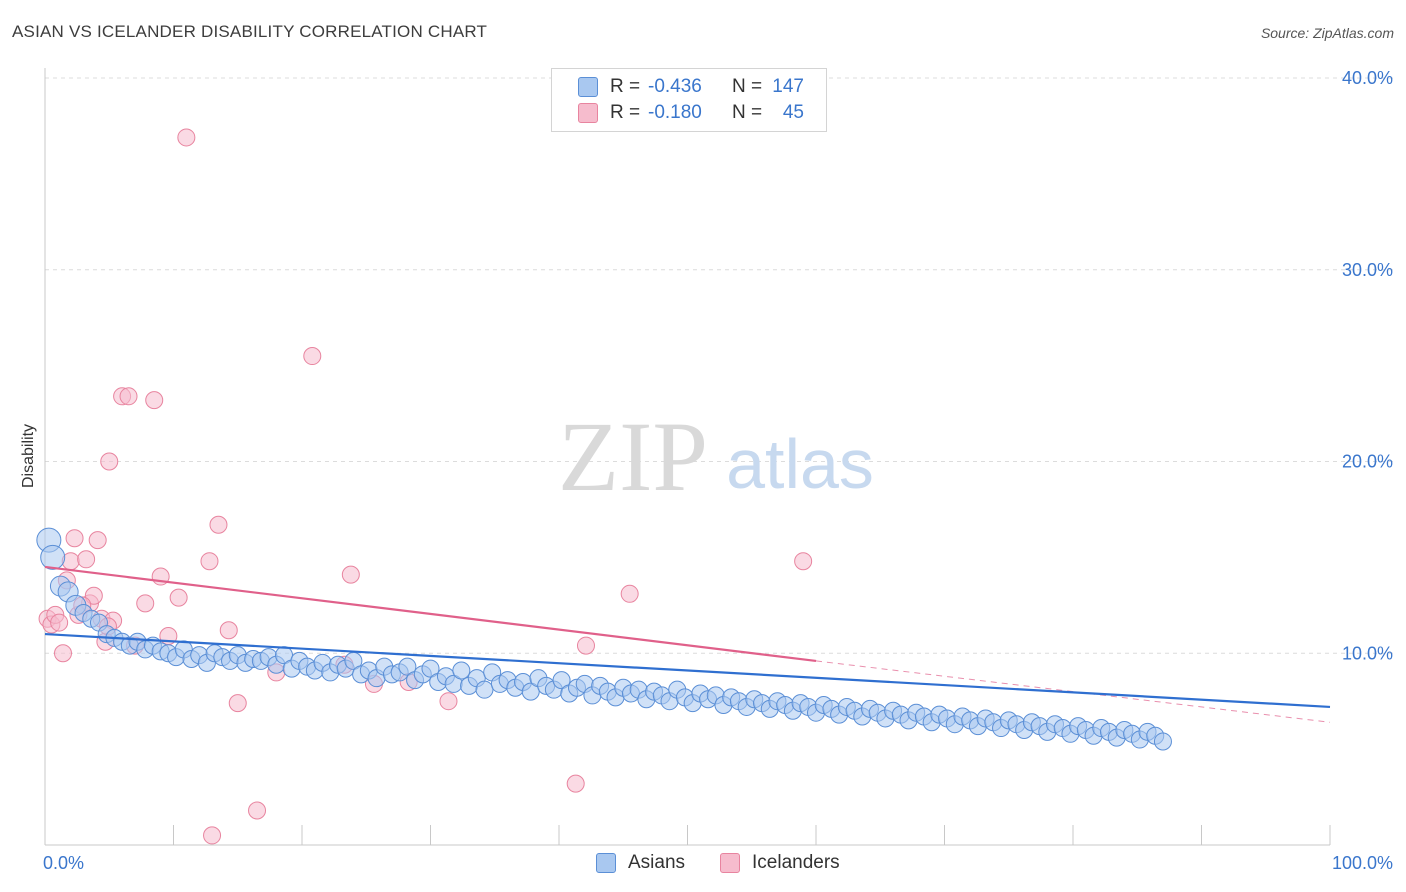  Describe the element at coordinates (1367, 270) in the screenshot. I see `y-tick-label: 30.0%` at that location.